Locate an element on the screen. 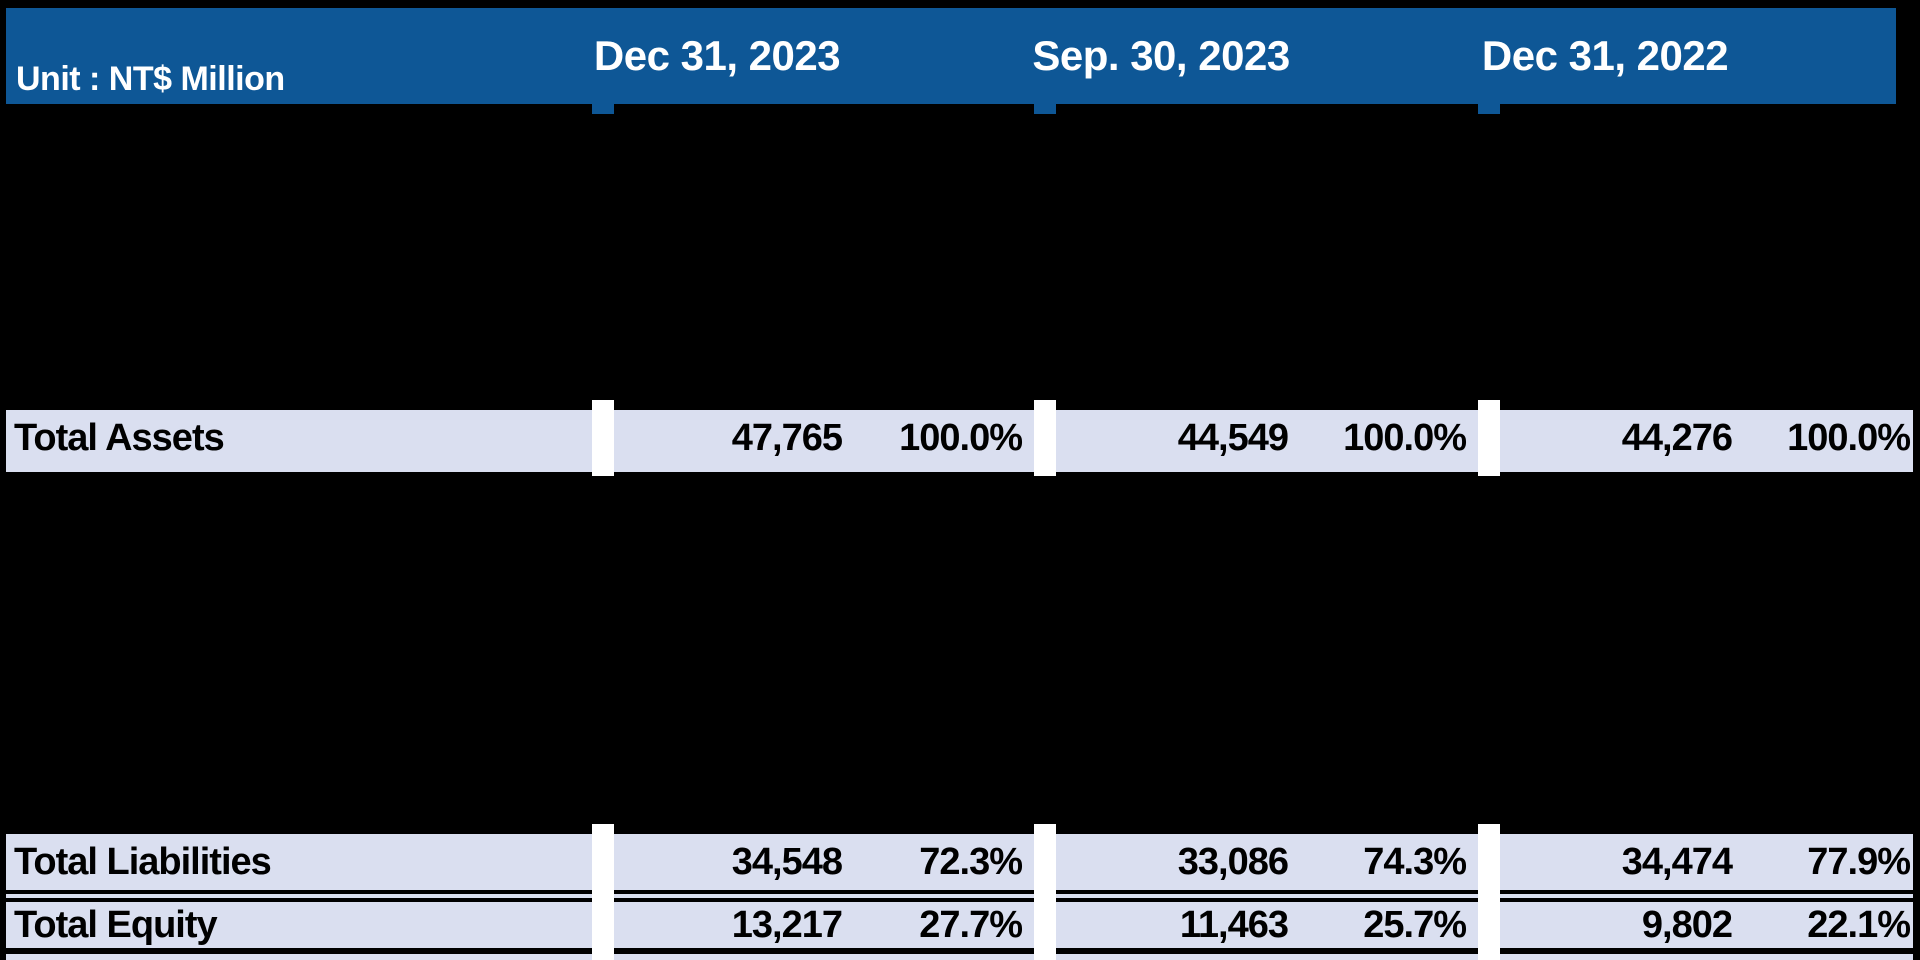 This screenshot has width=1920, height=960. column-header-period-1: Dec 31, 2023 is located at coordinates (717, 55).